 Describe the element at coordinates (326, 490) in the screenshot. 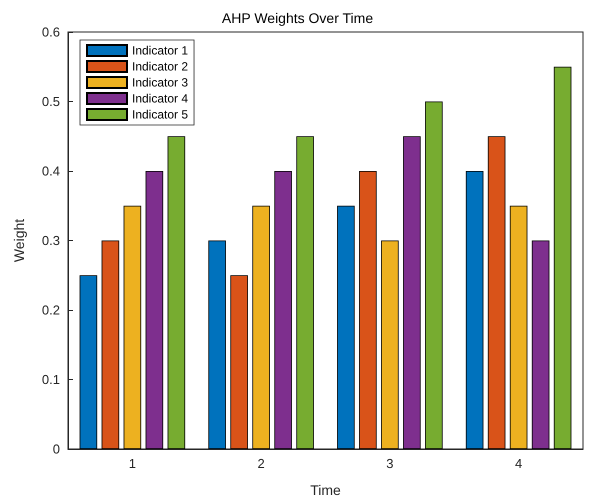

I see `x-axis-title: Time` at that location.